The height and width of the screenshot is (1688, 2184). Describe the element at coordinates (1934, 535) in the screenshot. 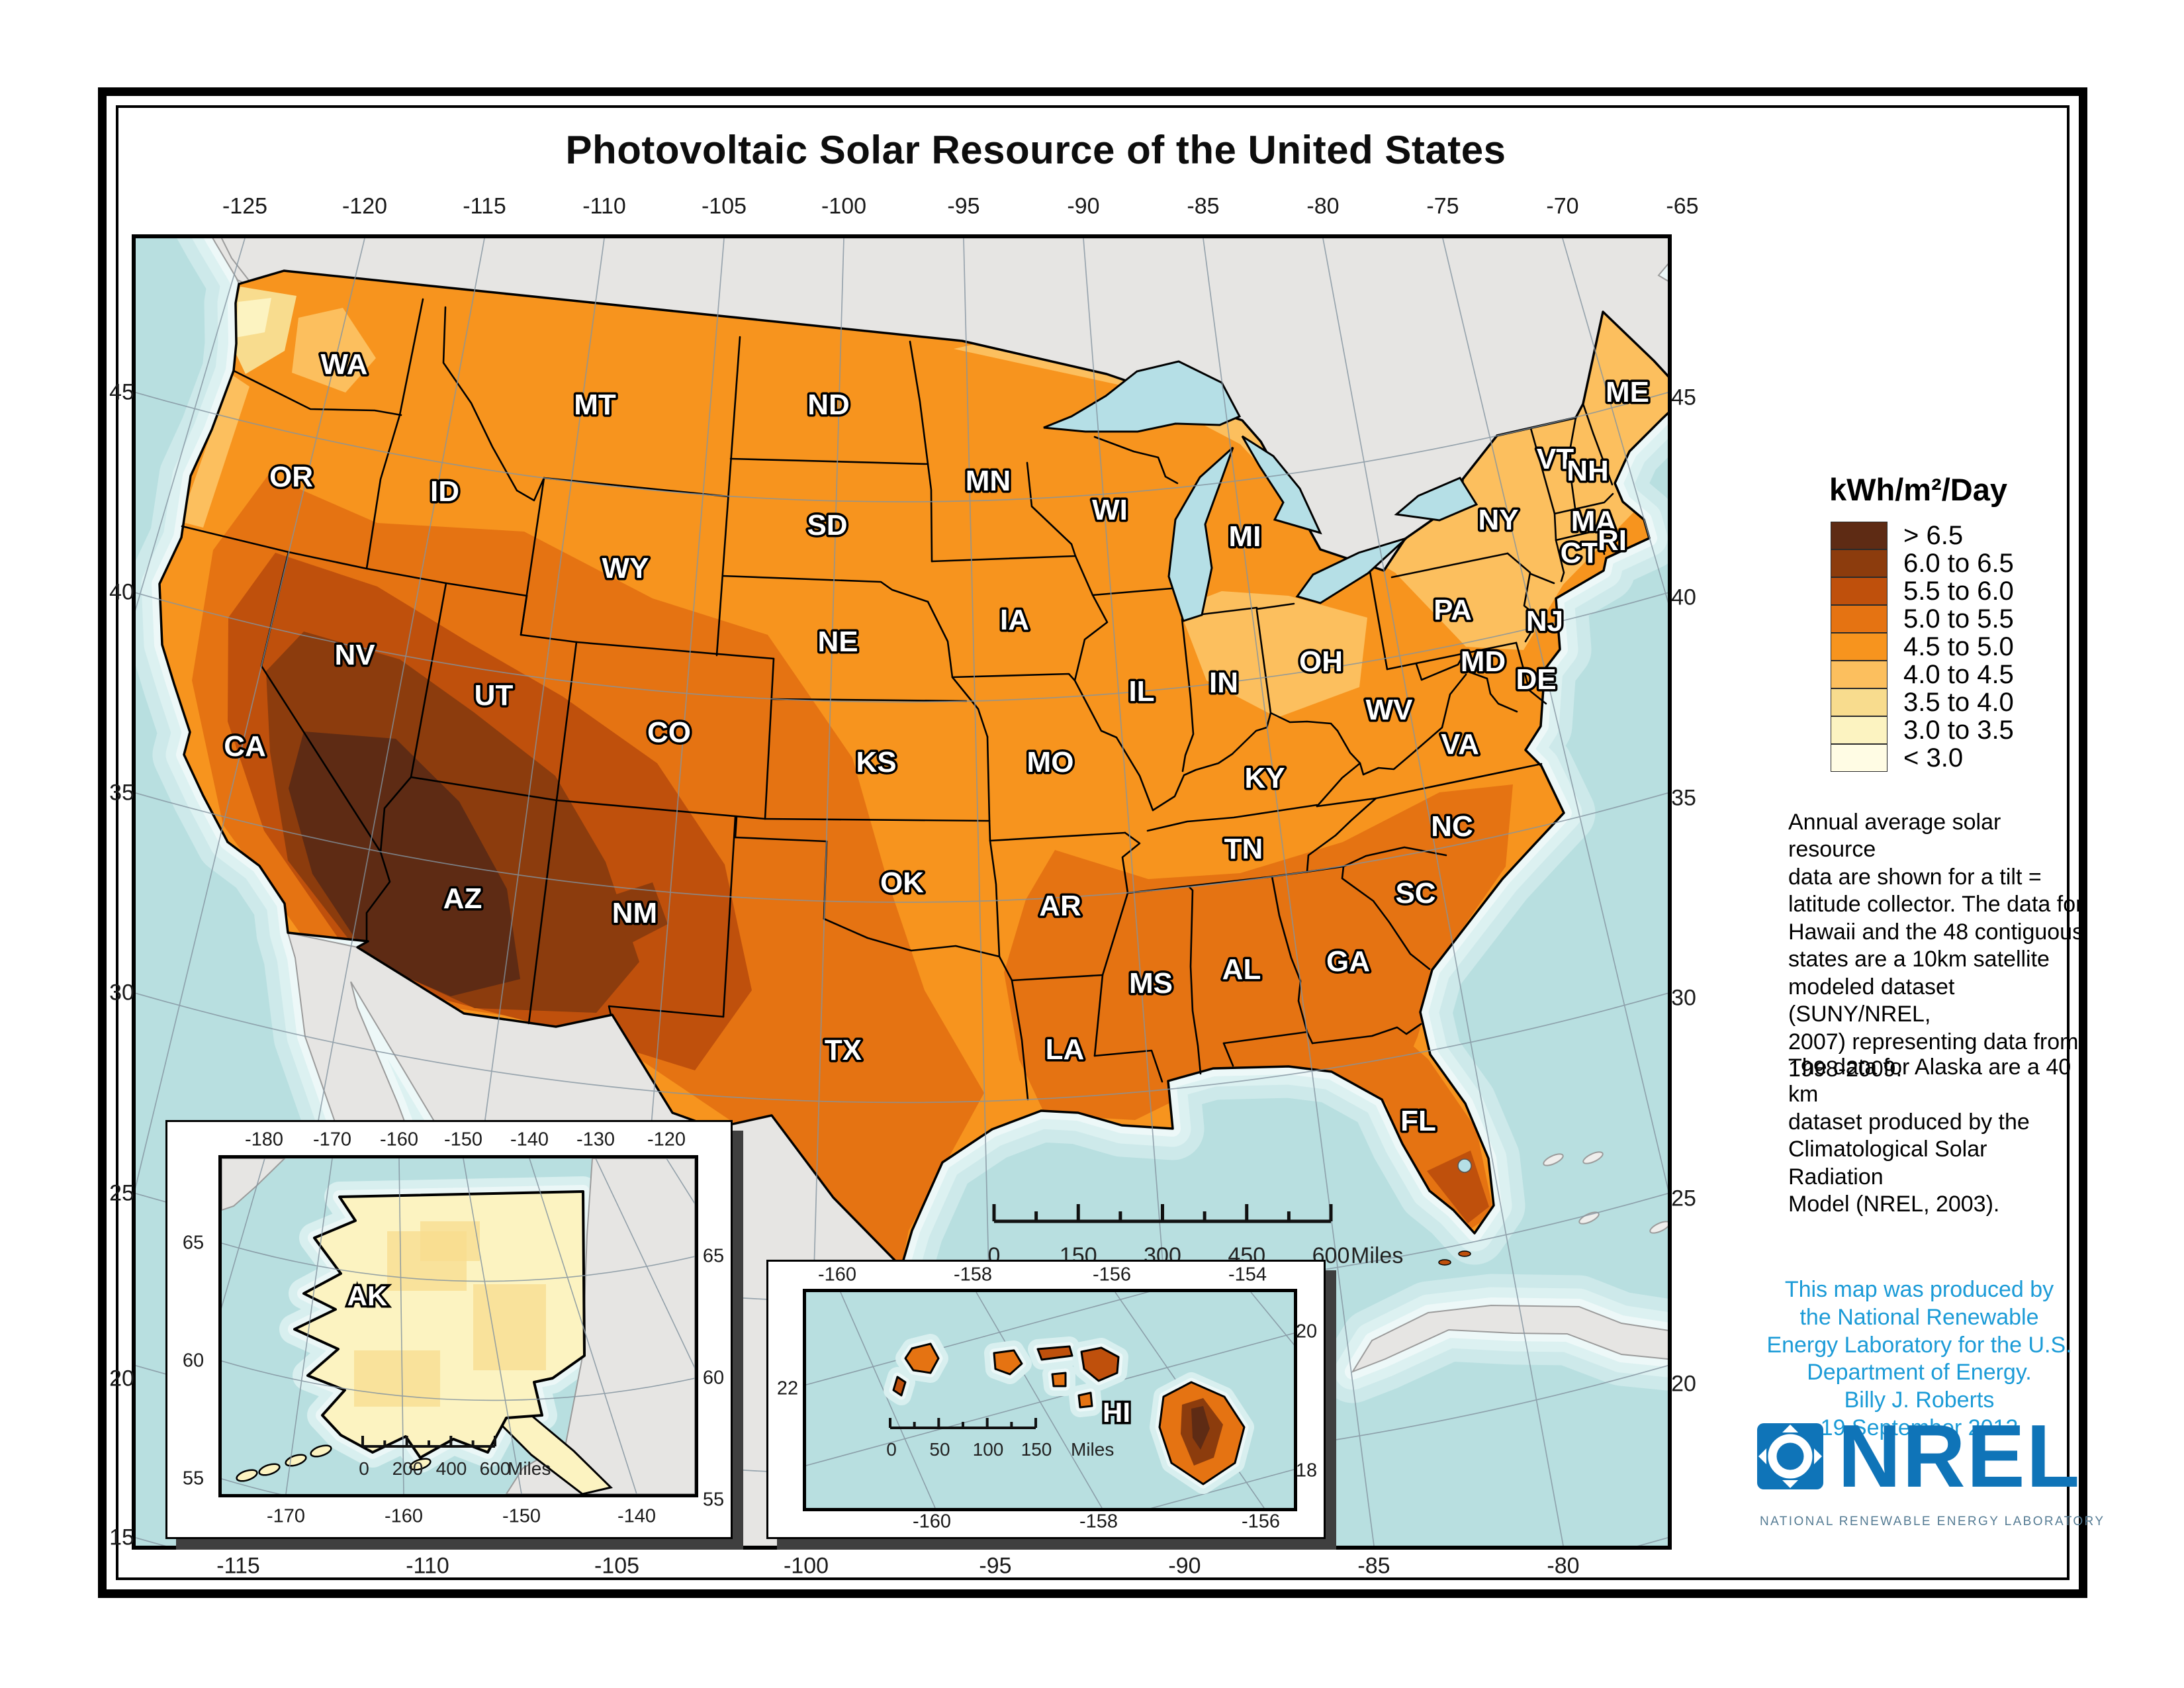

I see `legend-label: > 6.5` at that location.